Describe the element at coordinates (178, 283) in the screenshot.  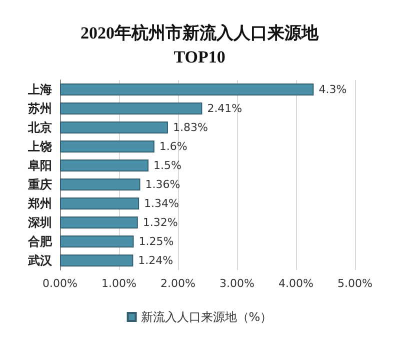
I see `x-tick-label: 2.00%` at that location.